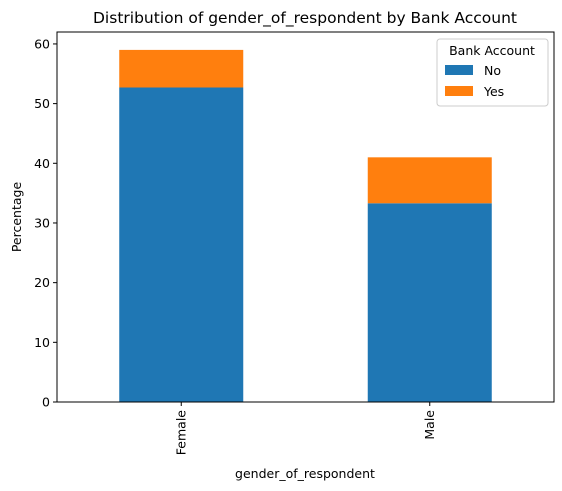  I want to click on y-tick-label: 40, so click(42, 163).